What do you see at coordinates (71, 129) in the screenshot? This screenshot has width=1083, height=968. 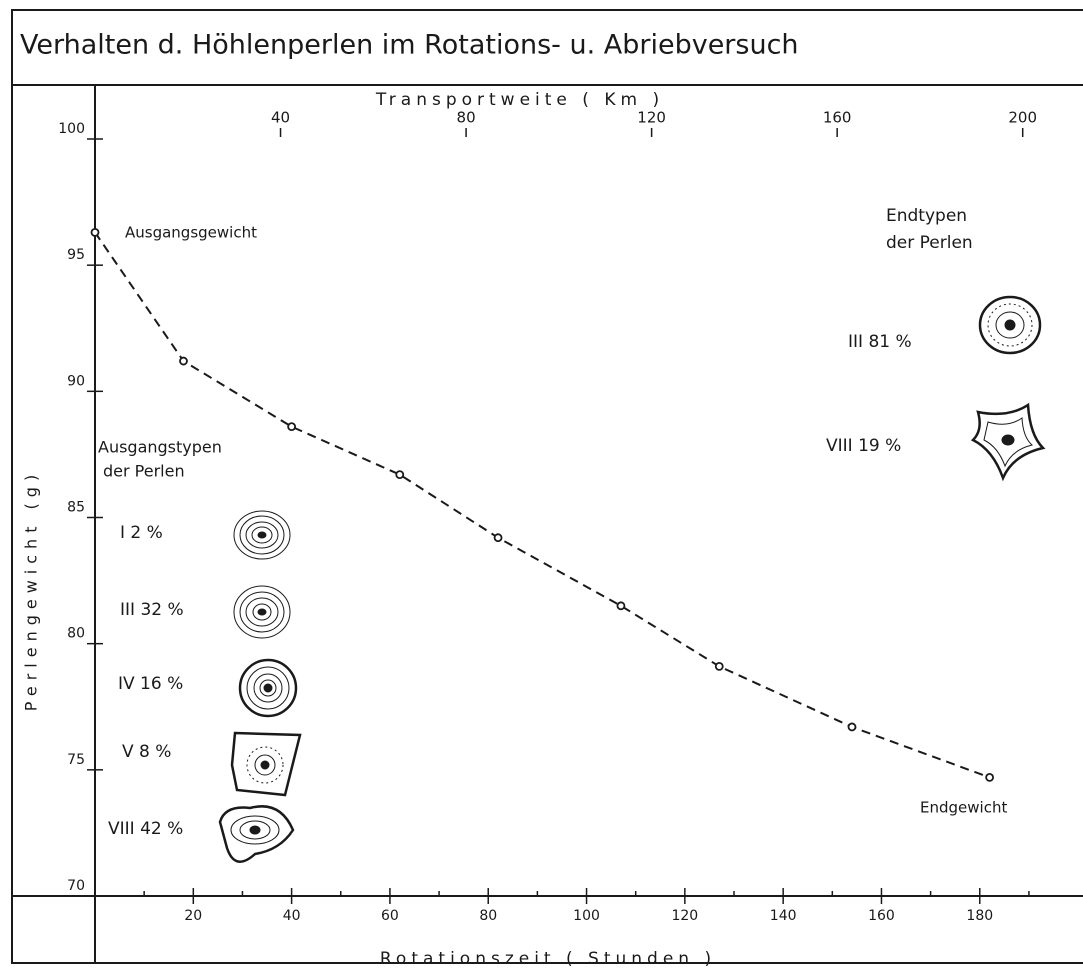 I see `y-tick-label: 100` at bounding box center [71, 129].